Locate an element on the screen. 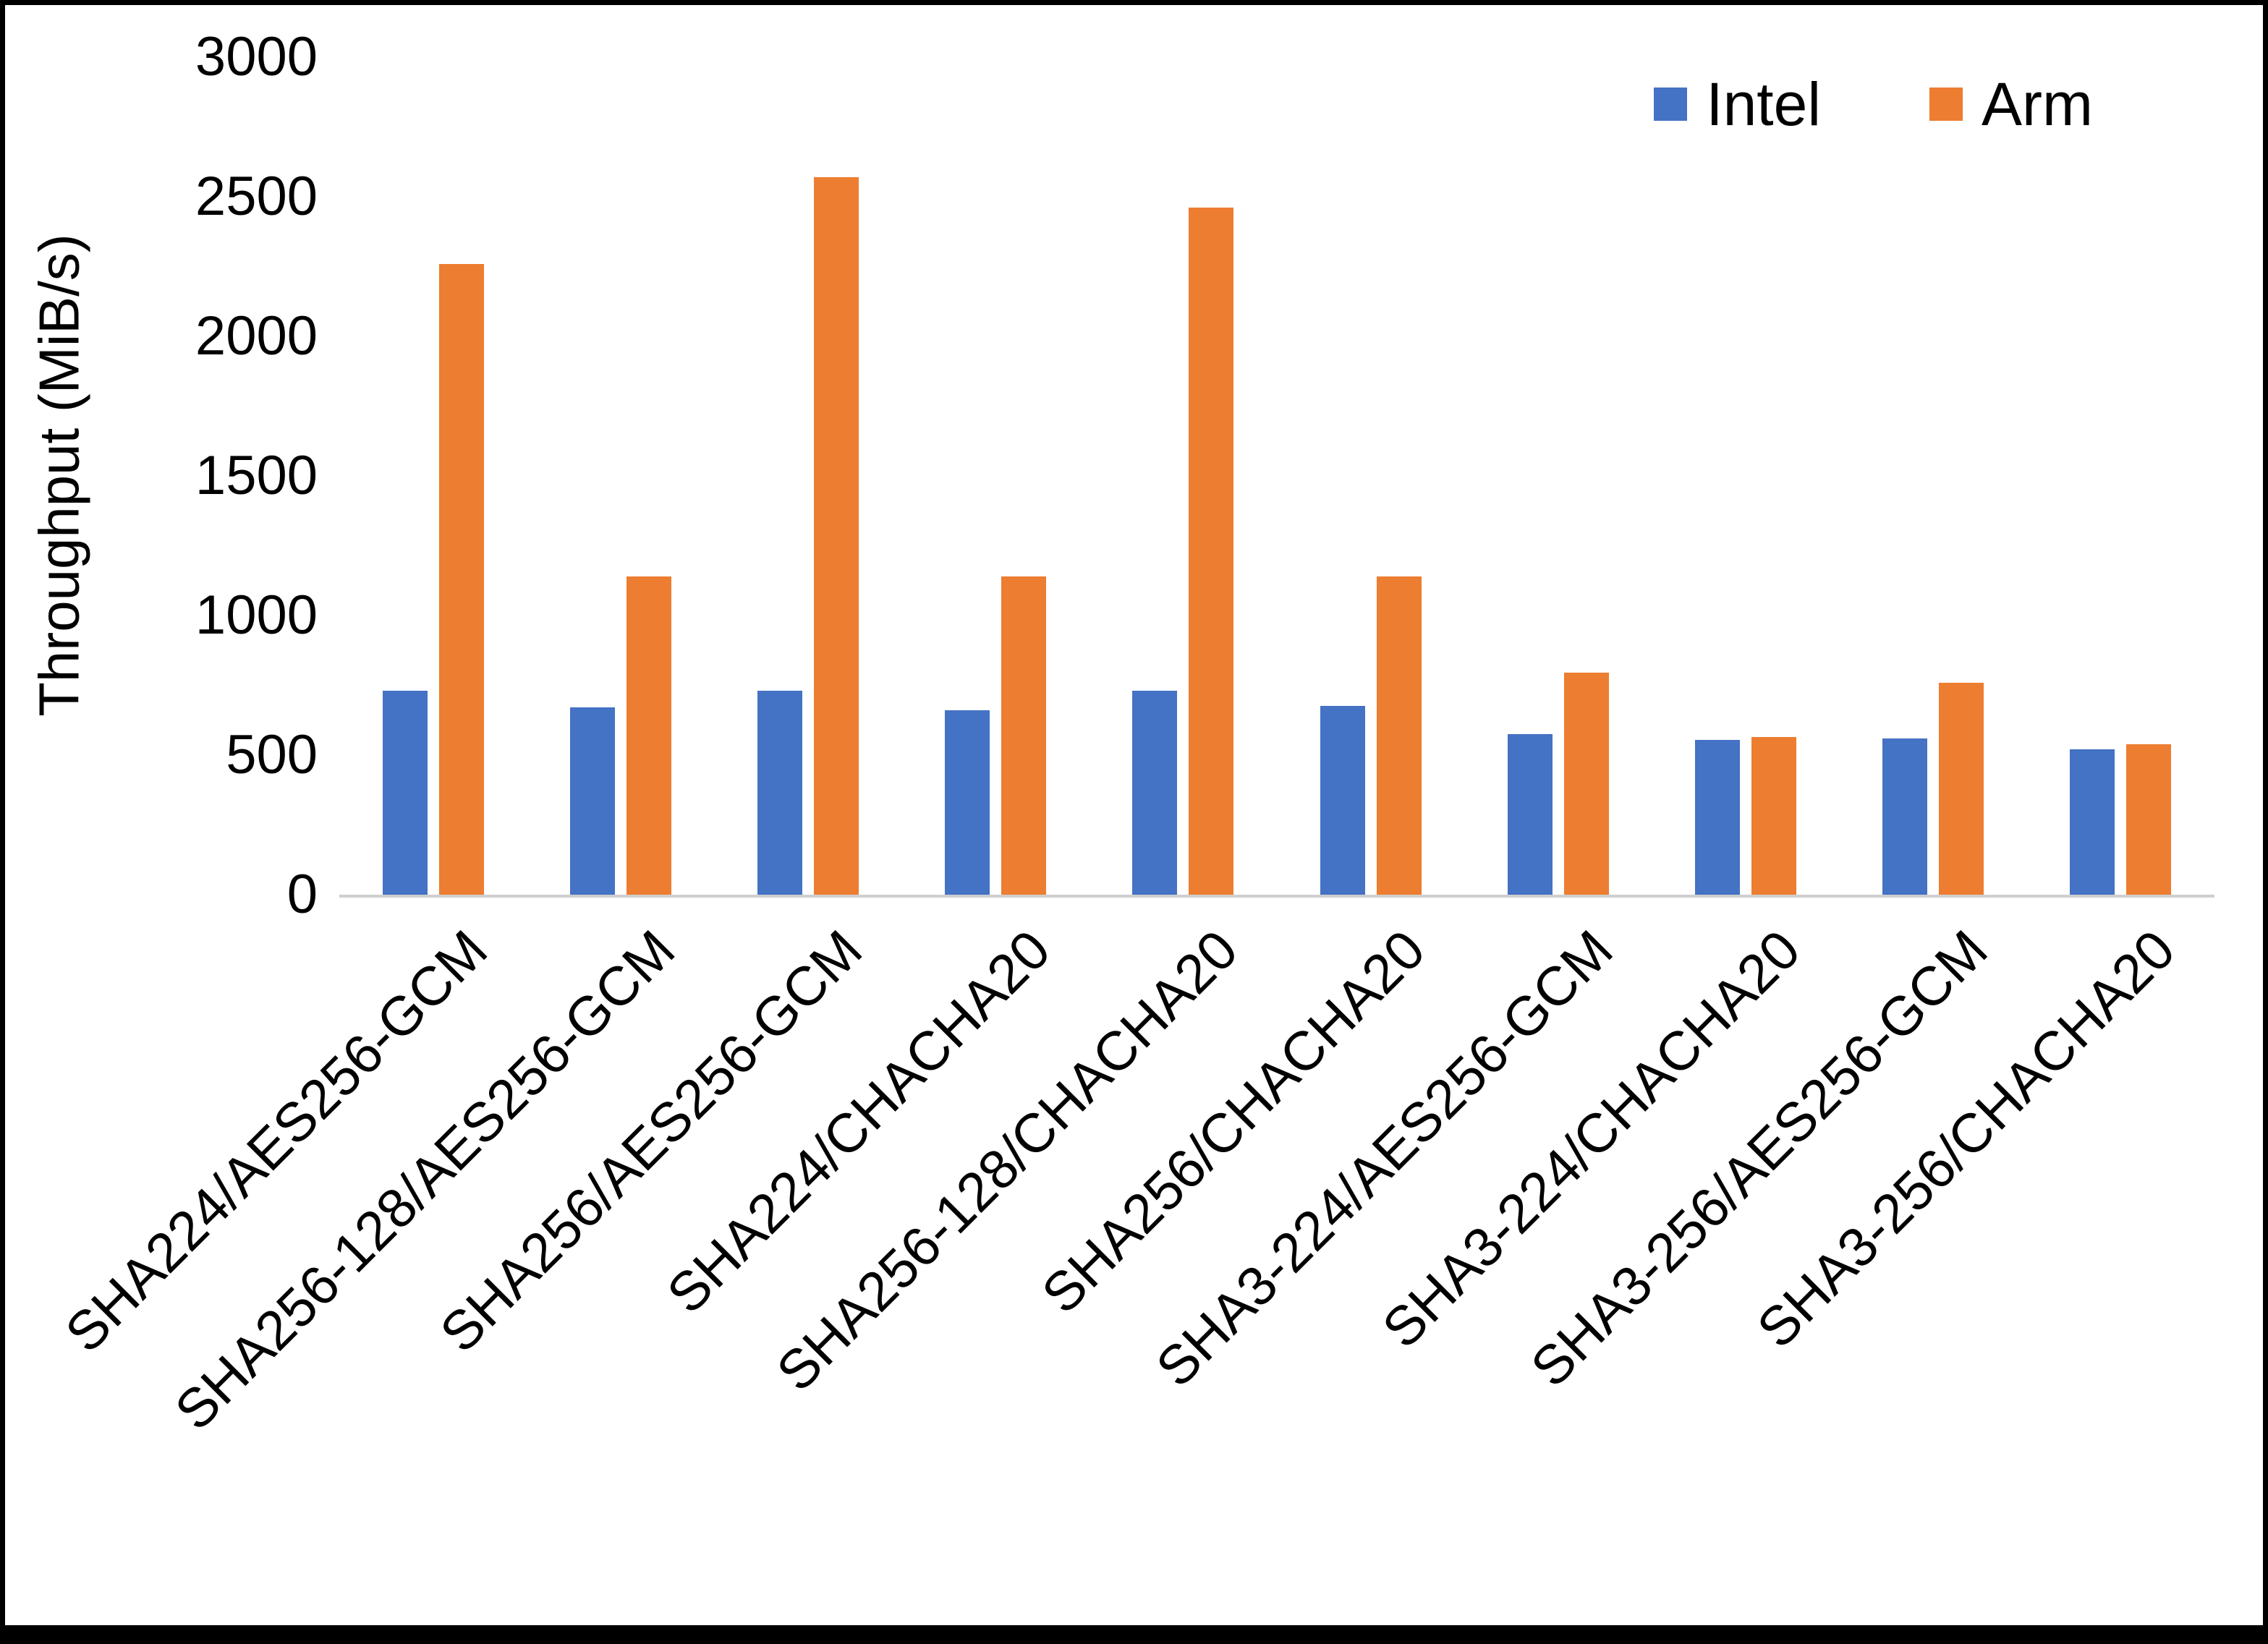 This screenshot has height=1644, width=2268. legend: Intel Arm is located at coordinates (1873, 104).